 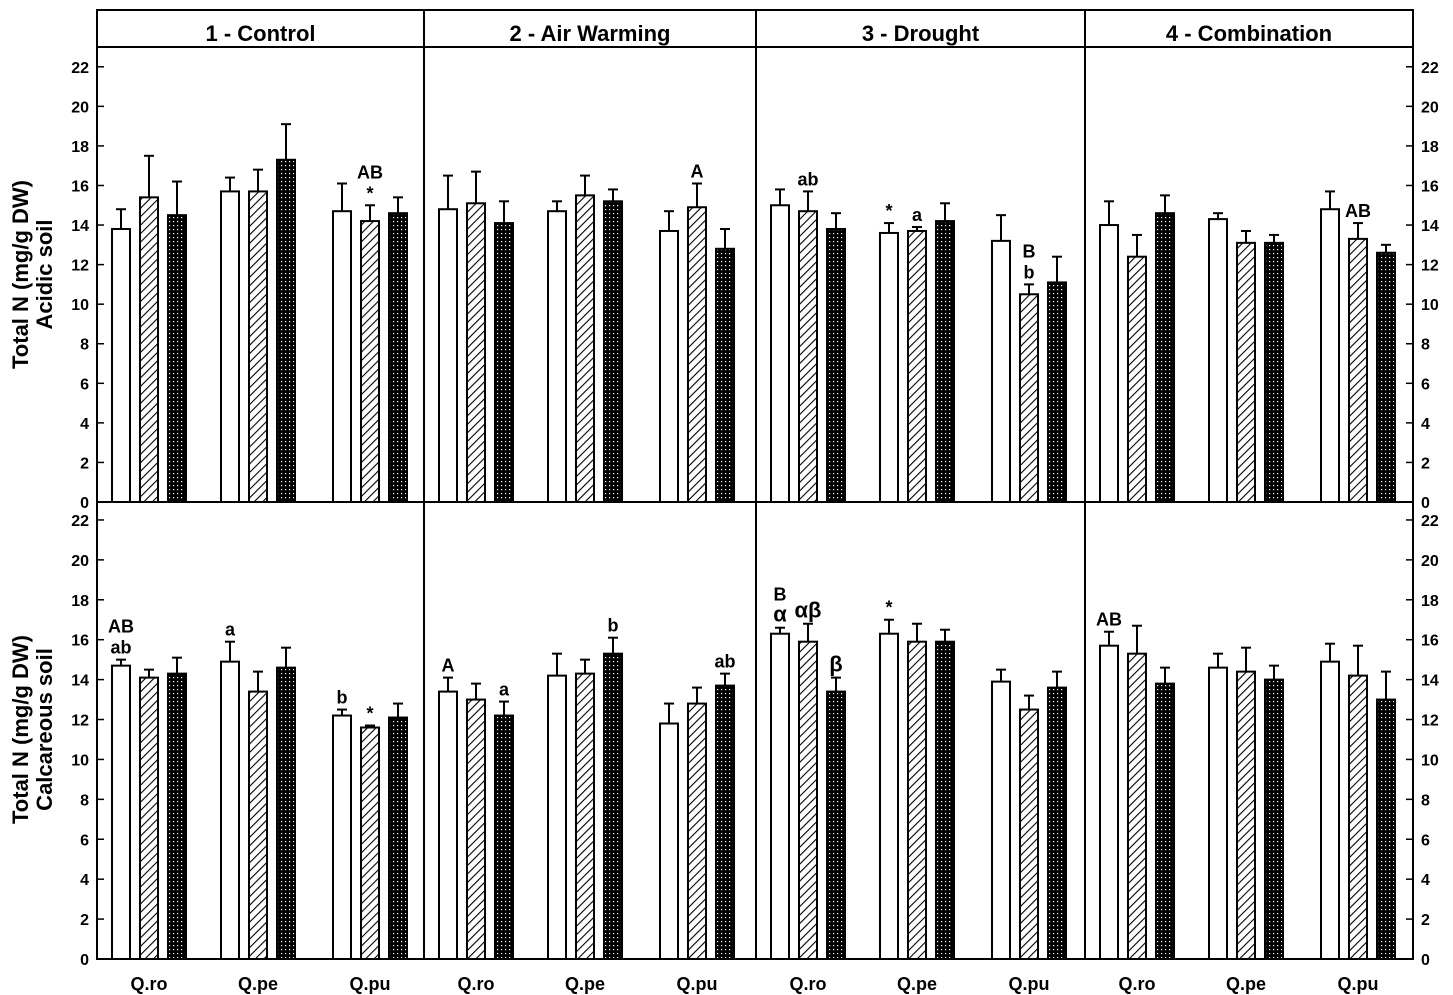 What do you see at coordinates (84, 384) in the screenshot?
I see `y-tick-label-left: 6` at bounding box center [84, 384].